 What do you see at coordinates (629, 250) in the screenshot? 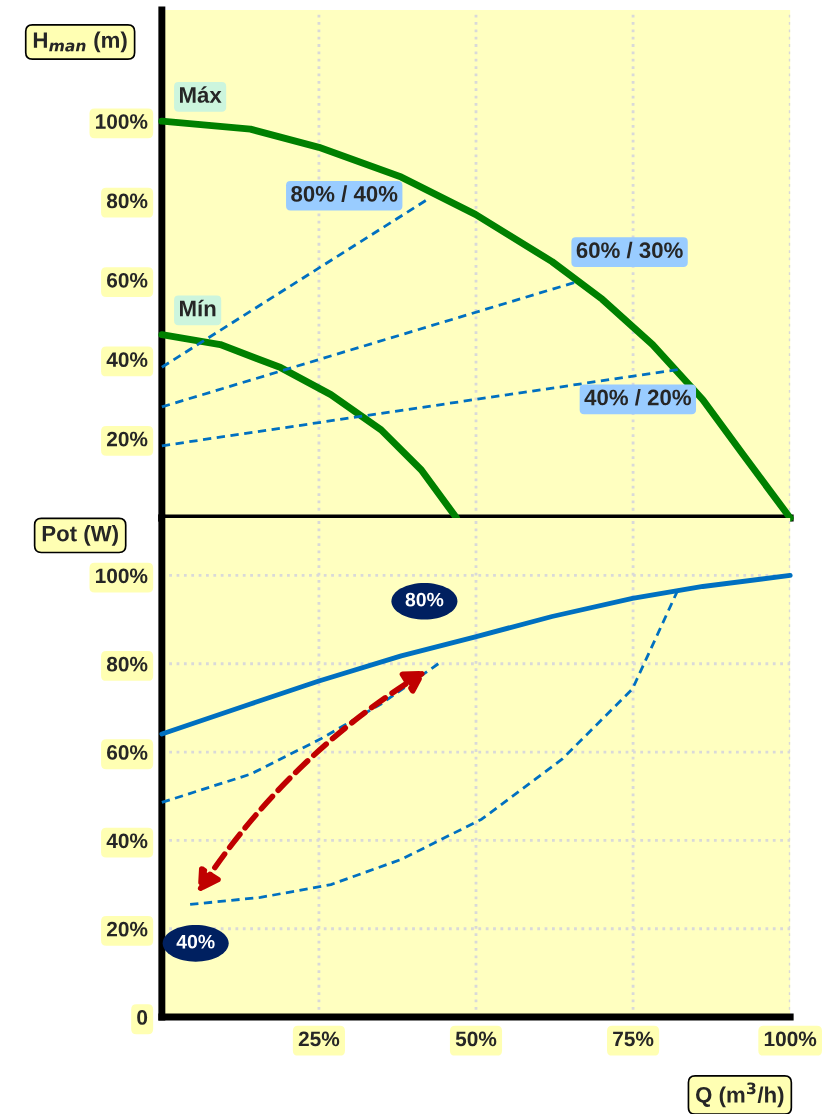
I see `series-label: 60% / 30%` at bounding box center [629, 250].